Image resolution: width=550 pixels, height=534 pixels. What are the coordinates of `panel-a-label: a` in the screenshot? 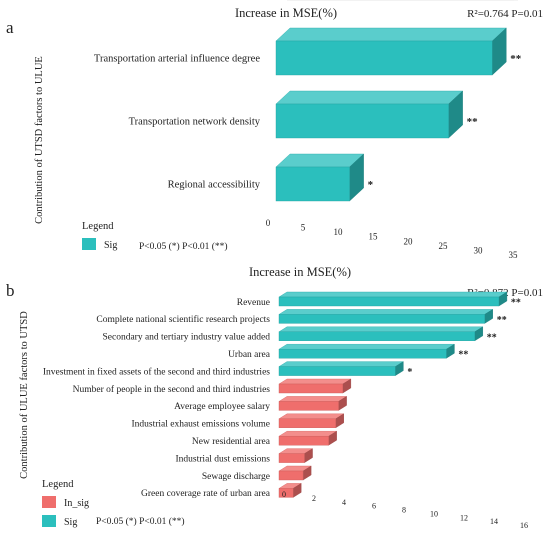 It's located at (10, 27).